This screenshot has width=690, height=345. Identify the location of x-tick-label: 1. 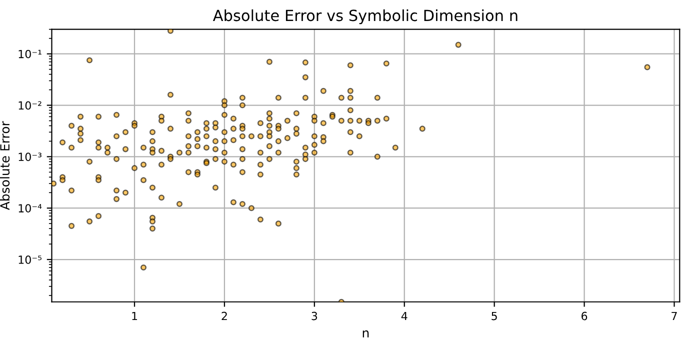
(135, 316).